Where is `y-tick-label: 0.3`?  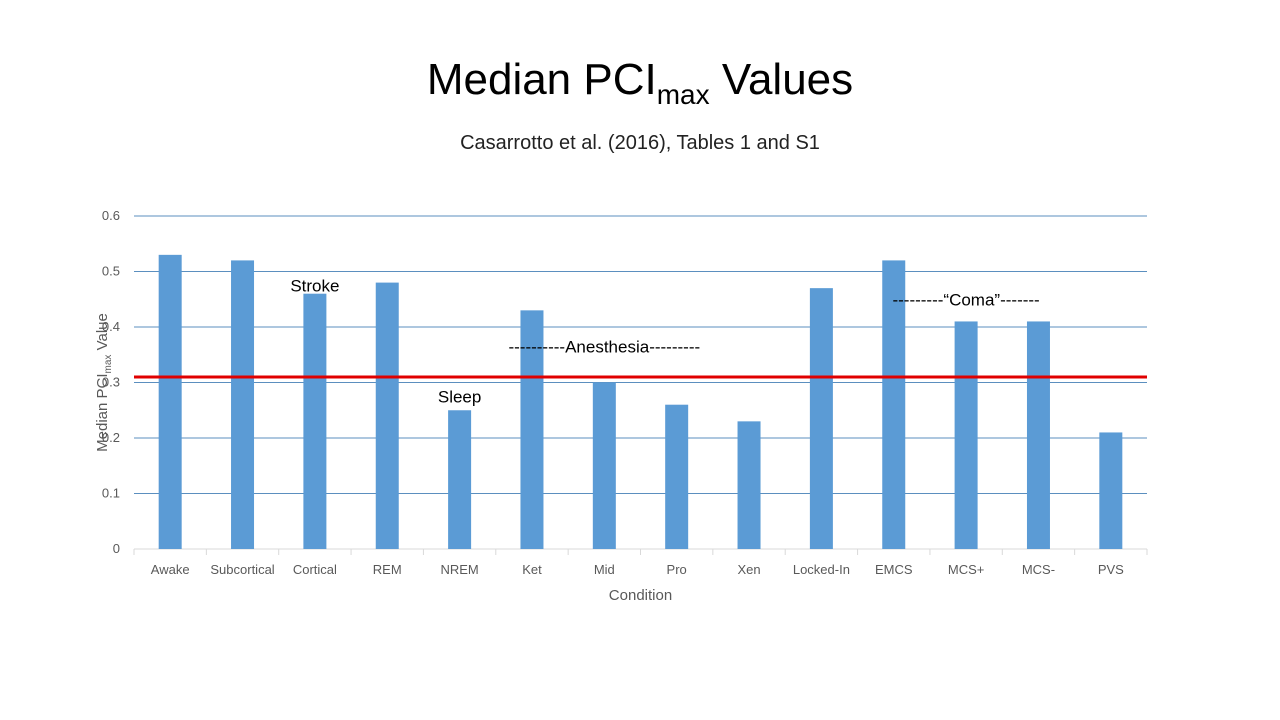 y-tick-label: 0.3 is located at coordinates (111, 382).